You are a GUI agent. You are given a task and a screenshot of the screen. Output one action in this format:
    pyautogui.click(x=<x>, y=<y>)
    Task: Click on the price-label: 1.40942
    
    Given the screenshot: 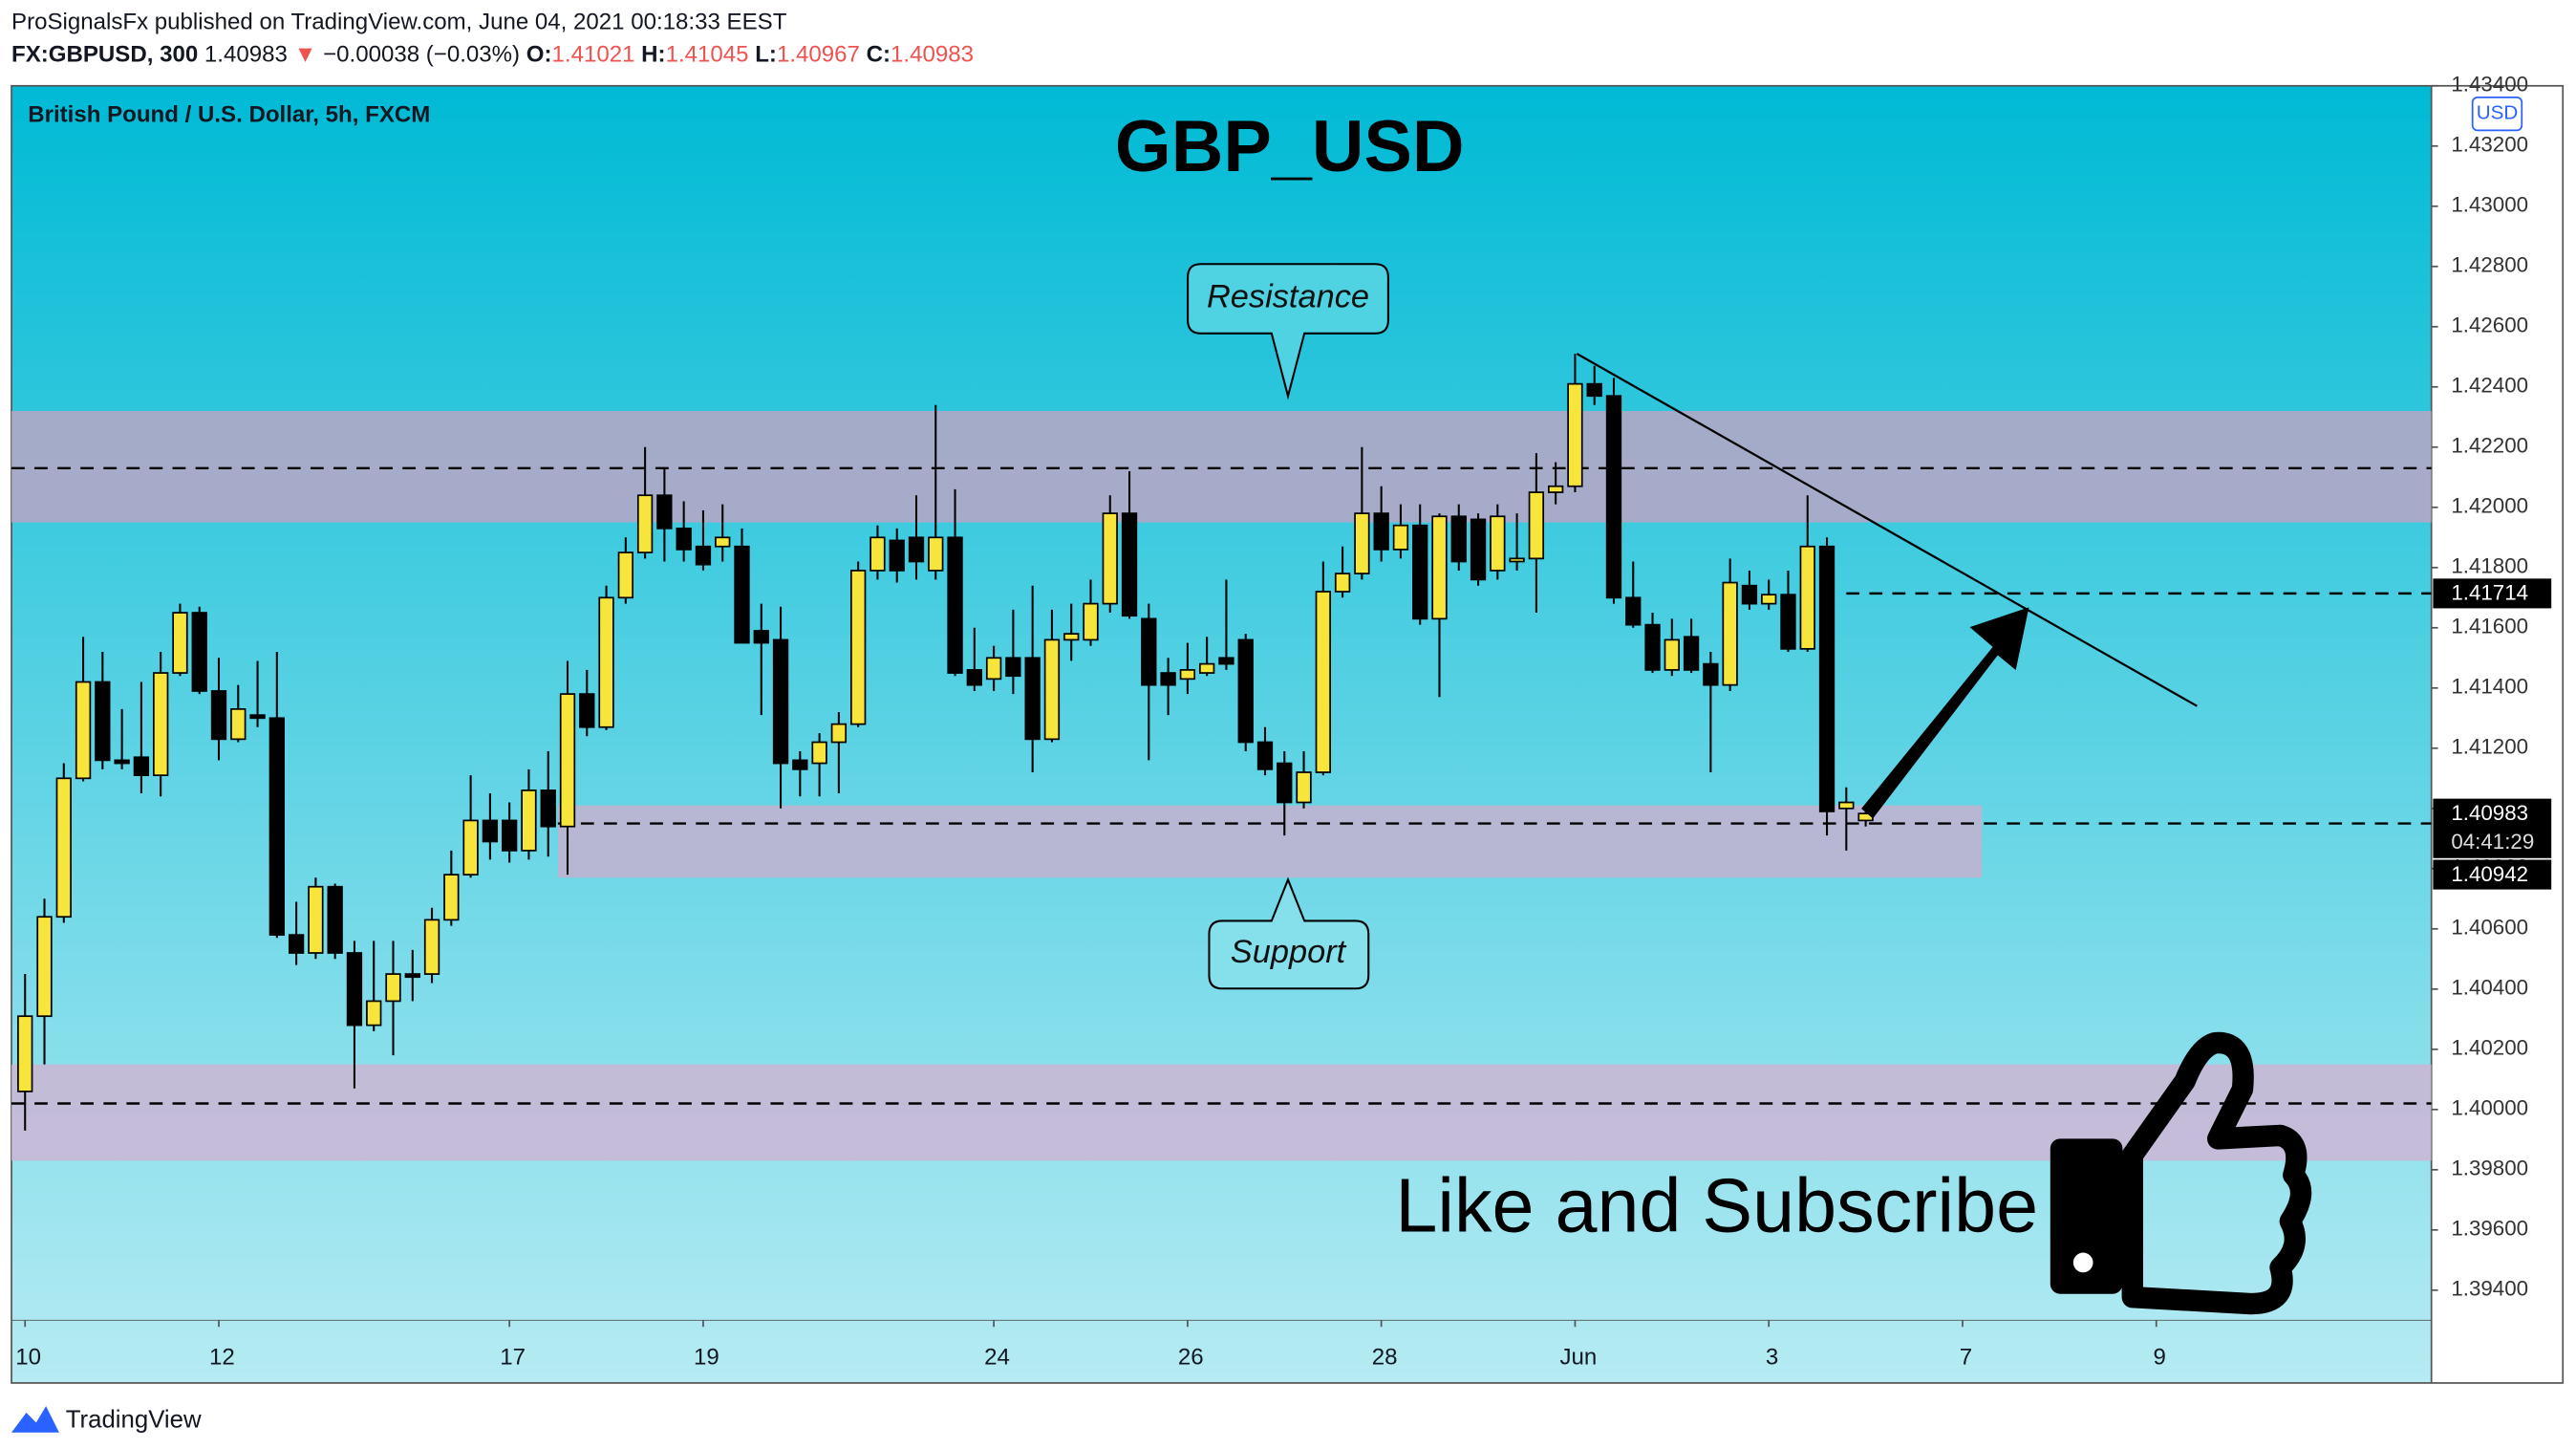 What is the action you would take?
    pyautogui.click(x=2489, y=874)
    